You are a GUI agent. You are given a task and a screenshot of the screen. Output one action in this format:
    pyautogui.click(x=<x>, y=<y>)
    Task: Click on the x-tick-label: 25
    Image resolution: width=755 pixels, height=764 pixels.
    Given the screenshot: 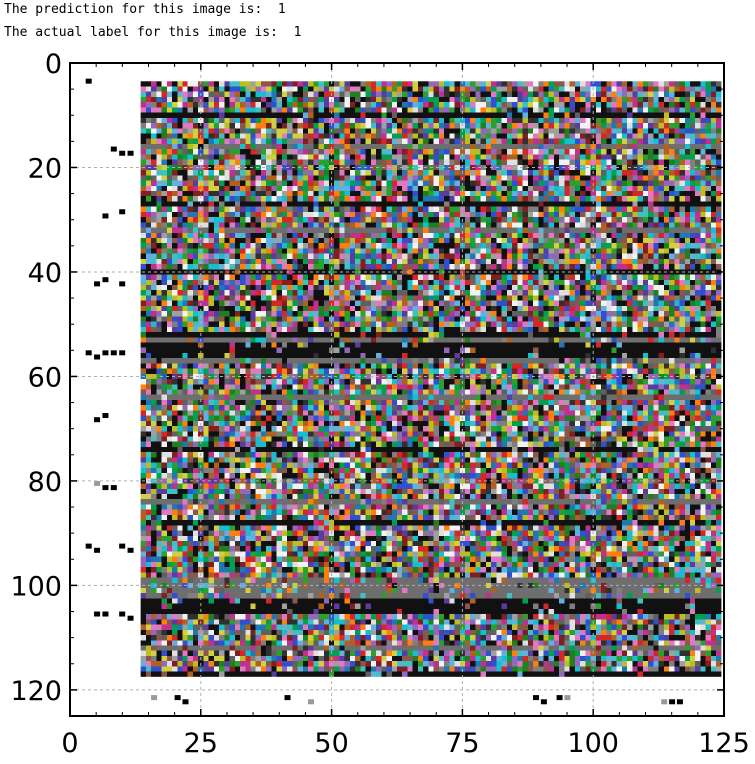 What is the action you would take?
    pyautogui.click(x=201, y=743)
    